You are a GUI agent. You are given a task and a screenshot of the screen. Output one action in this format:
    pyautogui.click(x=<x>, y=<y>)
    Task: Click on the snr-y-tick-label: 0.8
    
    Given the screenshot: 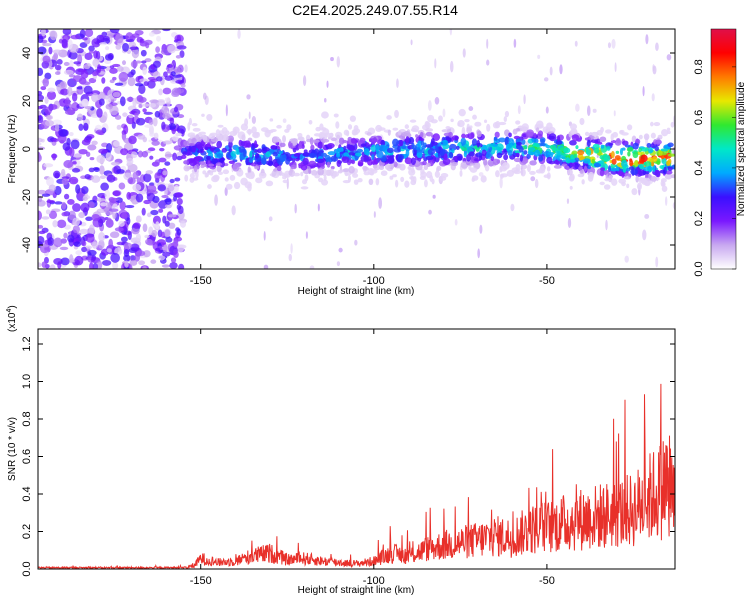 What is the action you would take?
    pyautogui.click(x=27, y=418)
    